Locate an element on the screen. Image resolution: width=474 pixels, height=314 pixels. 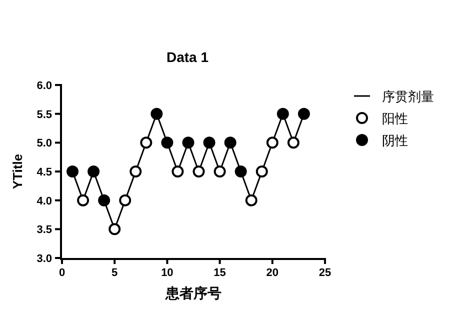
chart-title: Data 1 is located at coordinates (187, 57).